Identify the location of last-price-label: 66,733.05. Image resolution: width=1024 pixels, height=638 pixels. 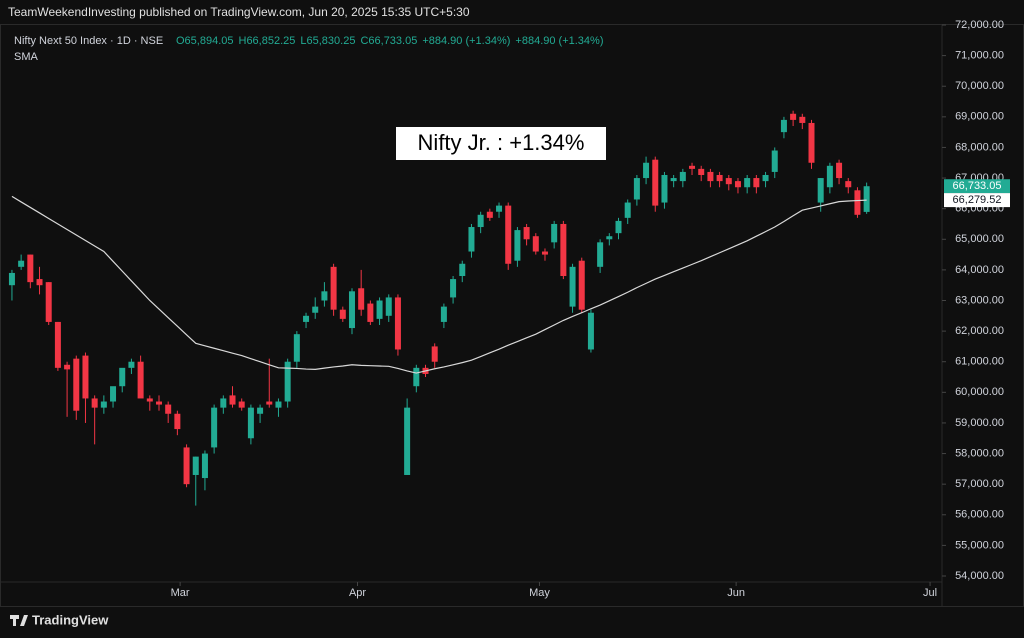
(977, 186).